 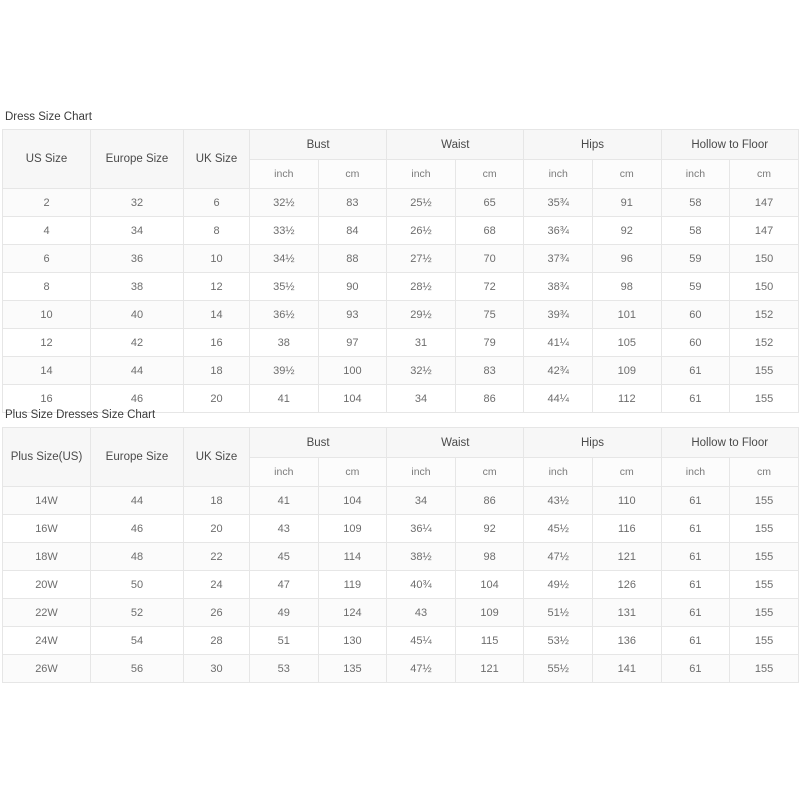 What do you see at coordinates (352, 612) in the screenshot?
I see `cell-bust-cm: 124` at bounding box center [352, 612].